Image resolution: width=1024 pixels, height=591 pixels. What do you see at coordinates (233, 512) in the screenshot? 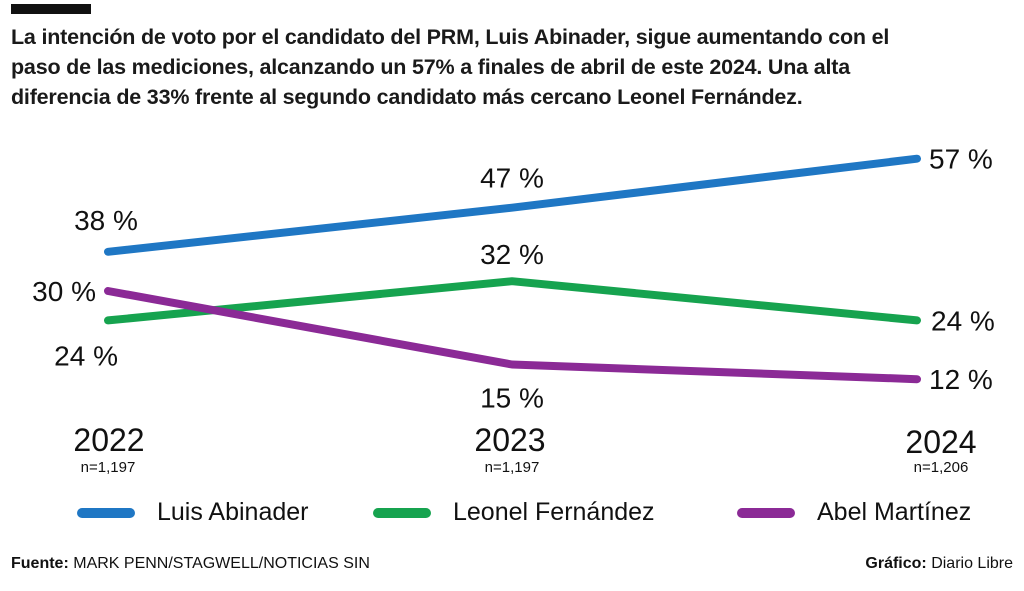
I see `legend-label-luis-abinader: Luis Abinader` at bounding box center [233, 512].